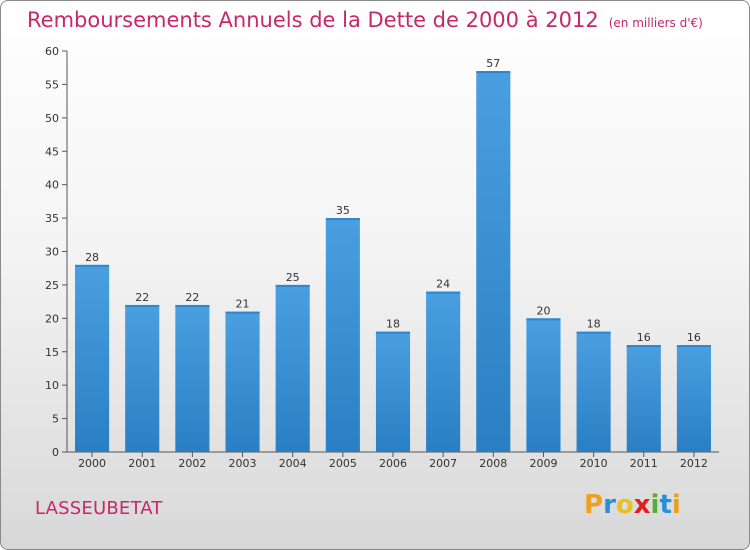 The width and height of the screenshot is (750, 550). I want to click on y-tick-label: 10, so click(52, 385).